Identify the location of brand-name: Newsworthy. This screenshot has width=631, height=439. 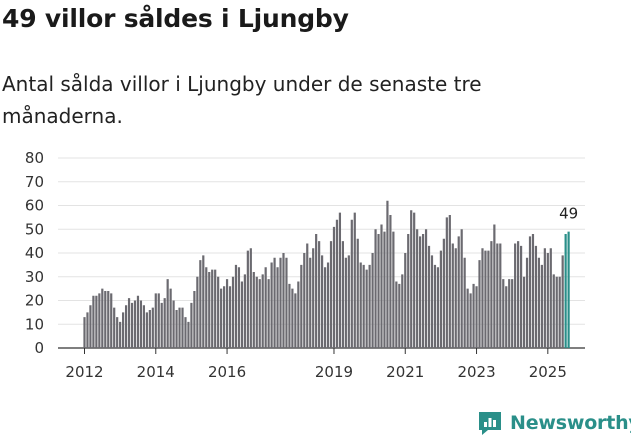
(570, 423).